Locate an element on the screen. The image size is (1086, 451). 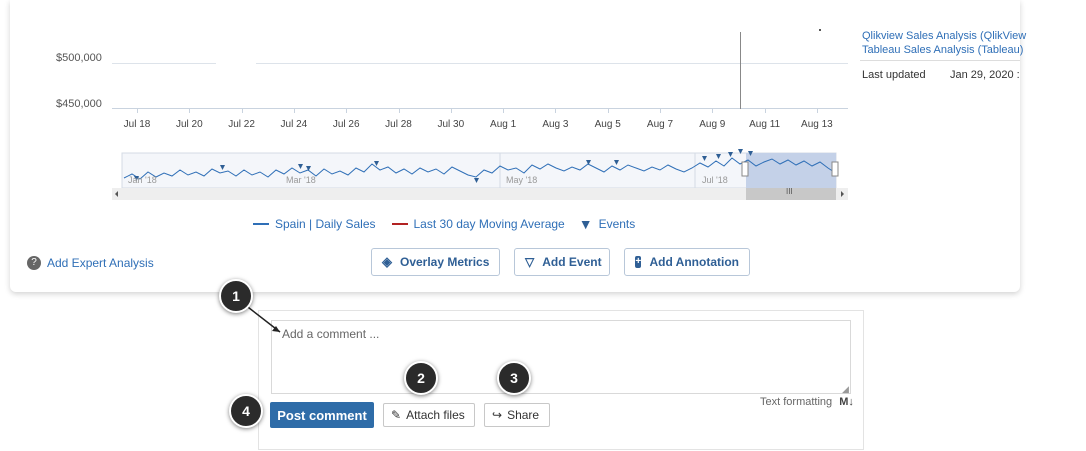
navigator-handle-left is located at coordinates (745, 169).